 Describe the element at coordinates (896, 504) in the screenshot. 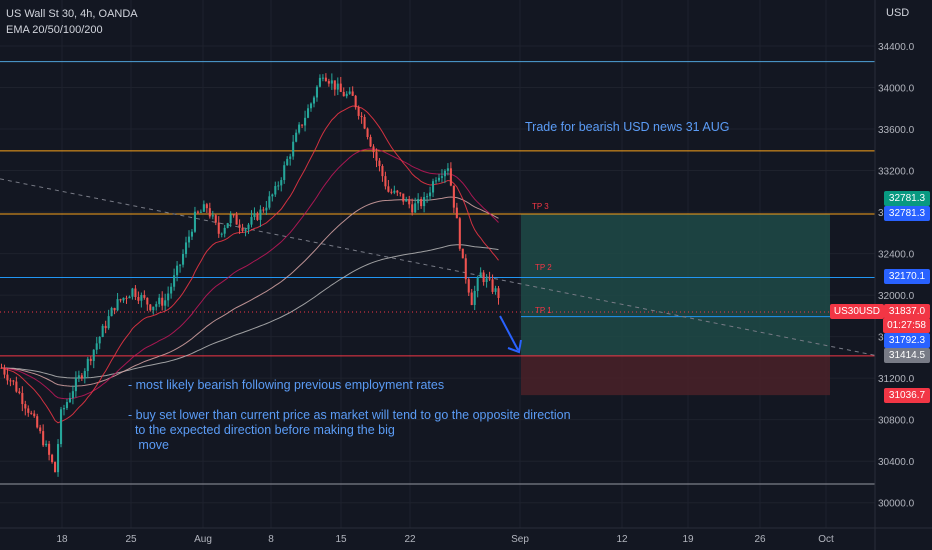

I see `price-tick-label: 30000.0` at that location.